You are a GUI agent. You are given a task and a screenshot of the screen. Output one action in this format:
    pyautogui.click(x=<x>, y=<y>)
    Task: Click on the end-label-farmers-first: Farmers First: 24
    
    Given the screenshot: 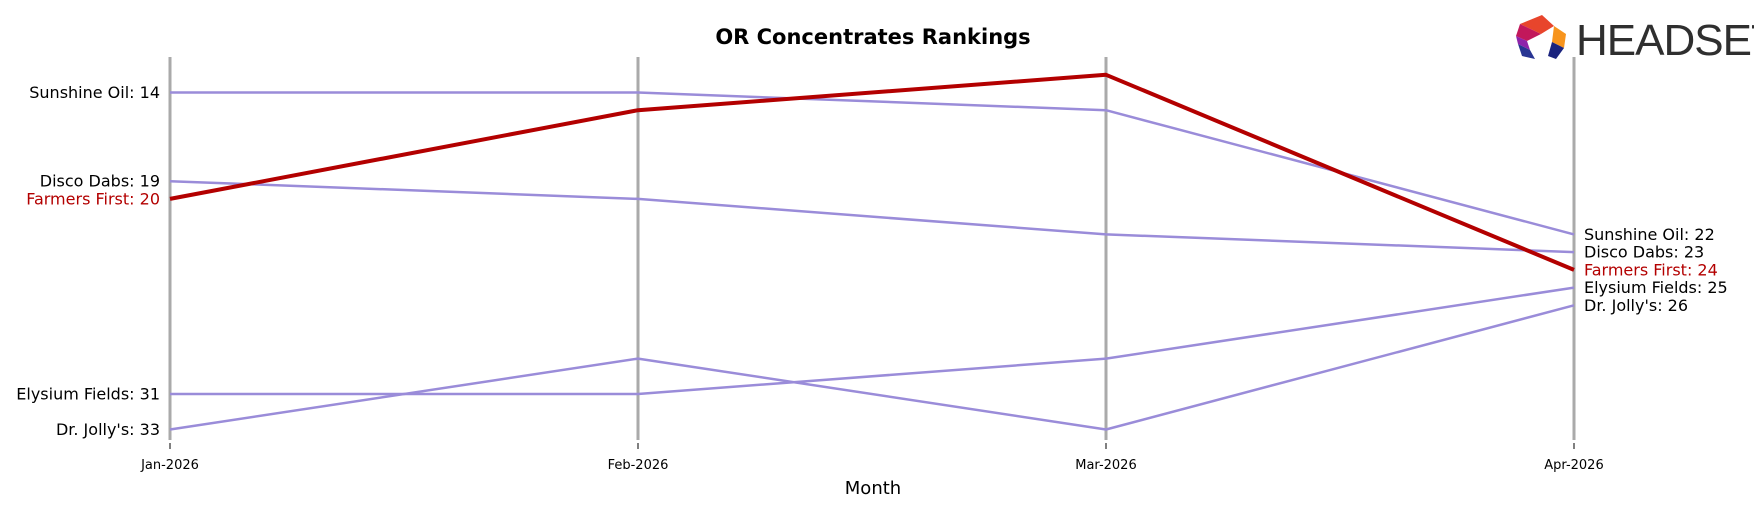 What is the action you would take?
    pyautogui.click(x=1651, y=269)
    